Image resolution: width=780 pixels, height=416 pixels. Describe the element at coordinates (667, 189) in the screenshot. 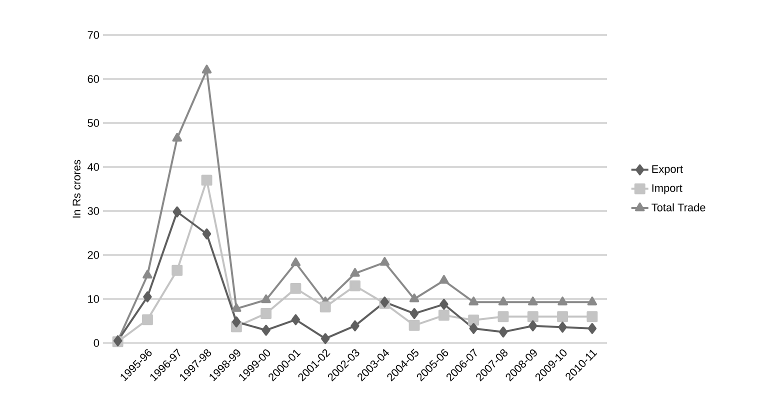

I see `legend-label: Import` at that location.